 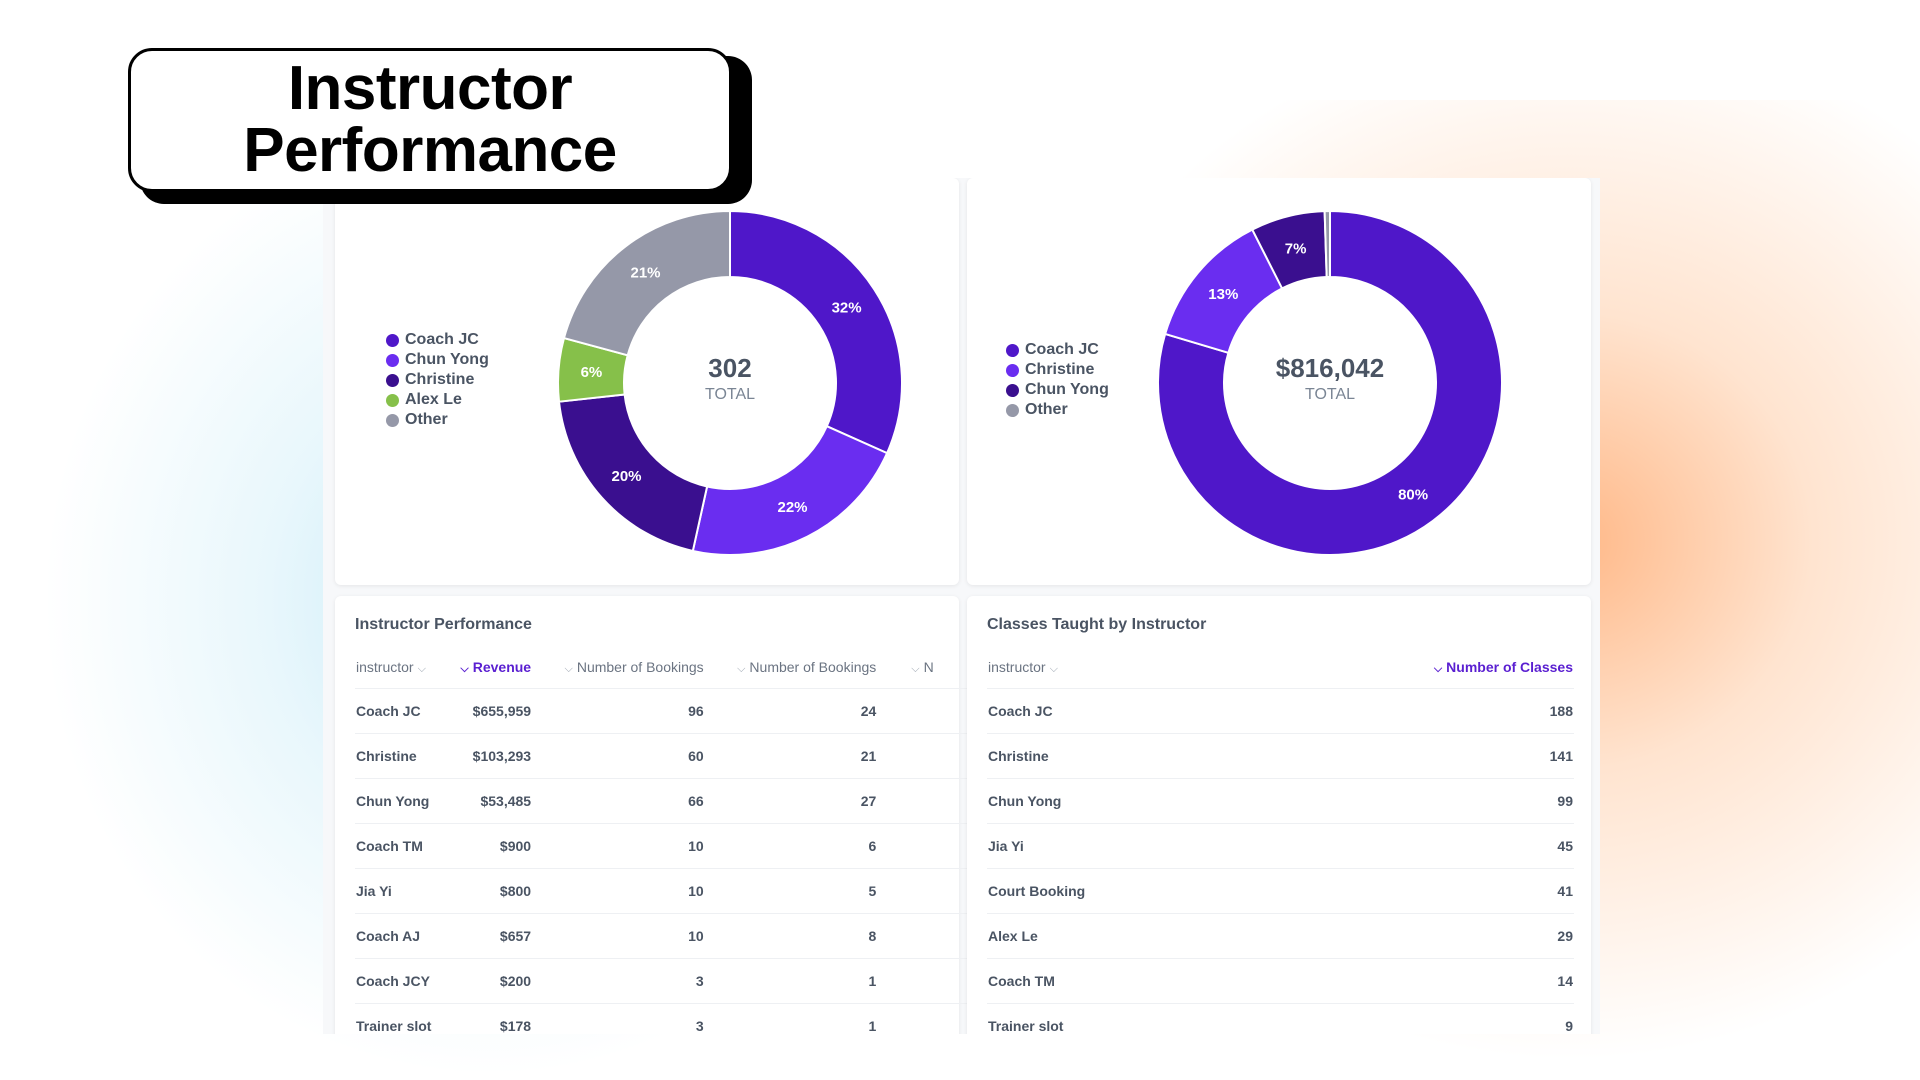 I want to click on table-cell: 45, so click(x=1401, y=846).